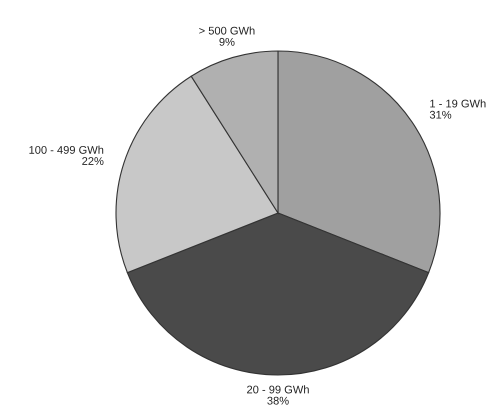 The width and height of the screenshot is (504, 416). What do you see at coordinates (66, 150) in the screenshot?
I see `slice-label: 100 - 499 GWh` at bounding box center [66, 150].